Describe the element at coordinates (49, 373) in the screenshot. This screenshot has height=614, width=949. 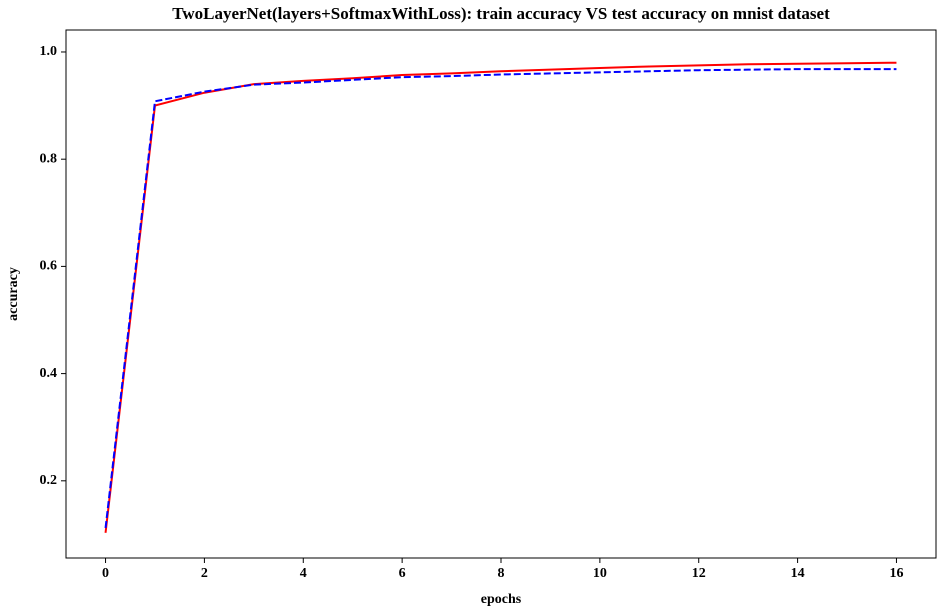
I see `y-tick-label: 0.4` at that location.